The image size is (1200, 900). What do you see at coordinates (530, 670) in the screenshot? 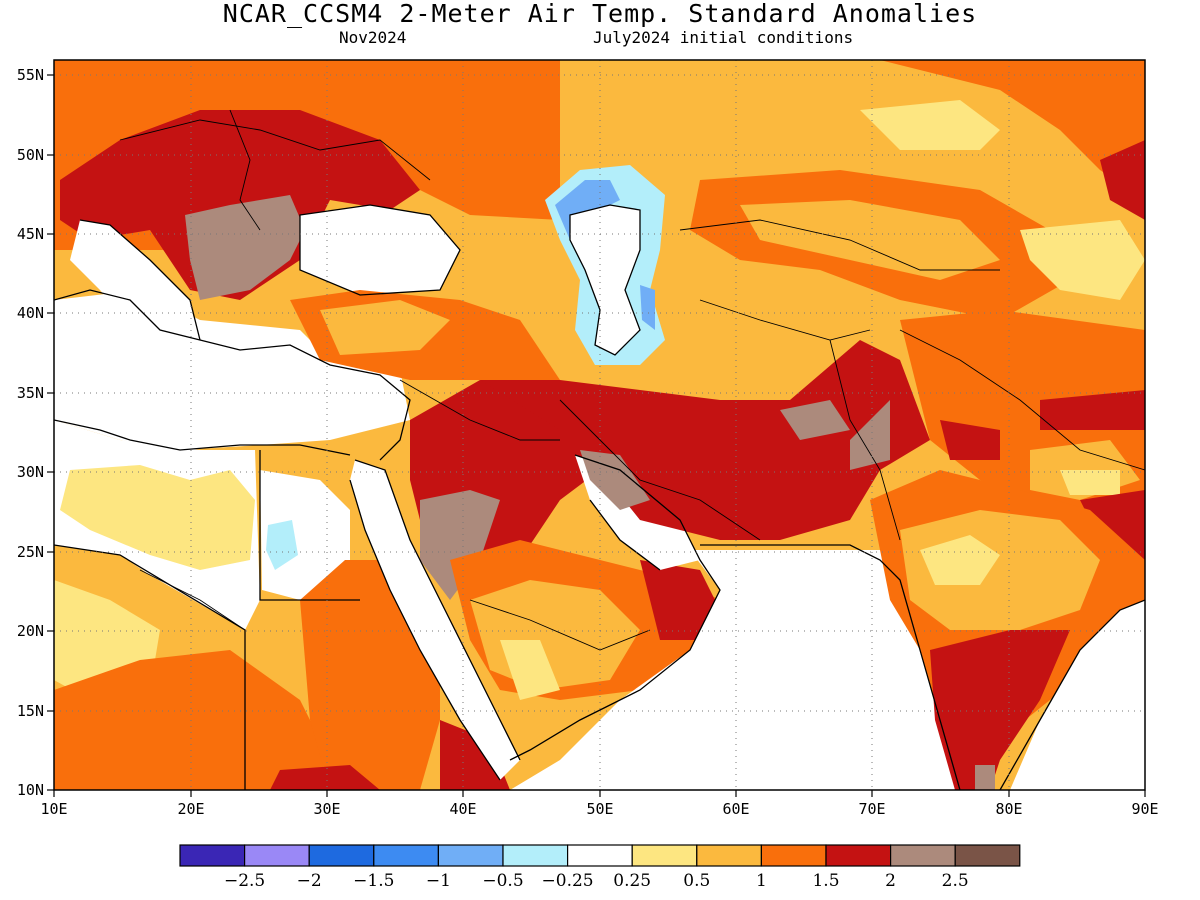
I see `anomaly-band-yemen` at bounding box center [530, 670].